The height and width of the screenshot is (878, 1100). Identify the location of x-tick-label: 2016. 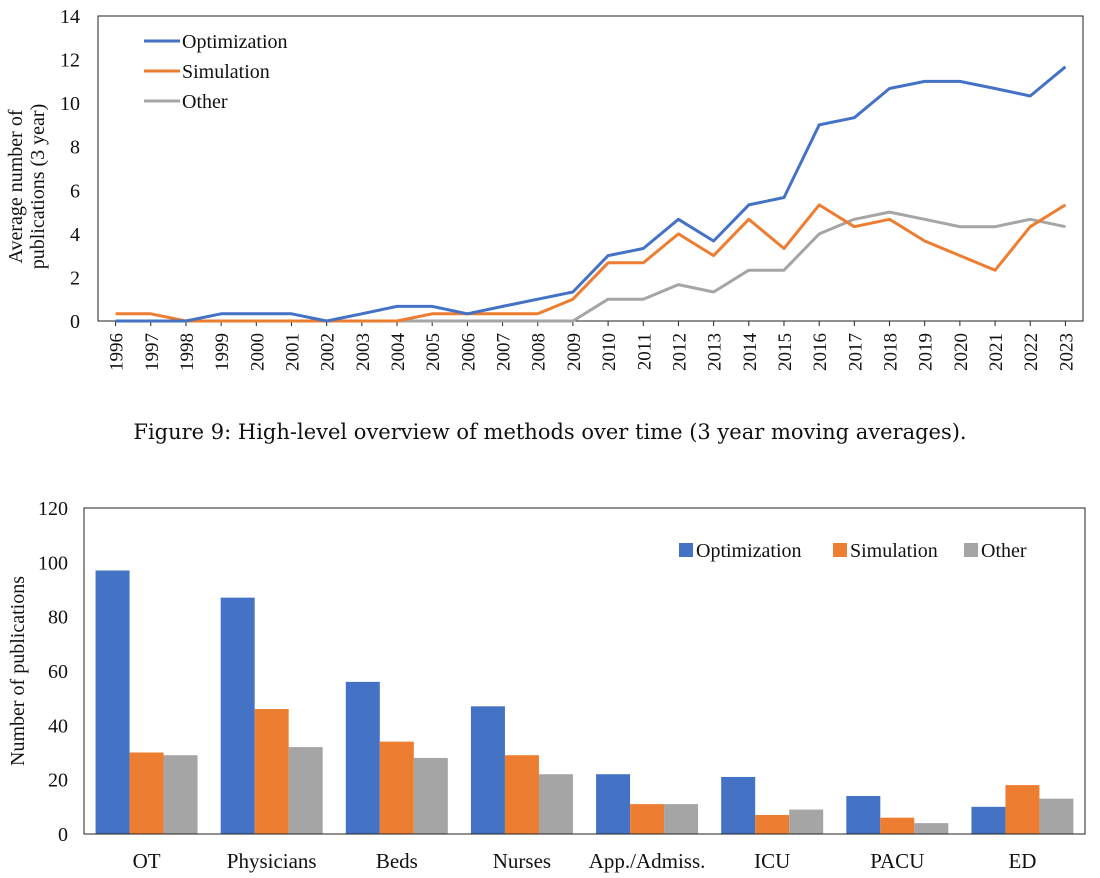
(820, 352).